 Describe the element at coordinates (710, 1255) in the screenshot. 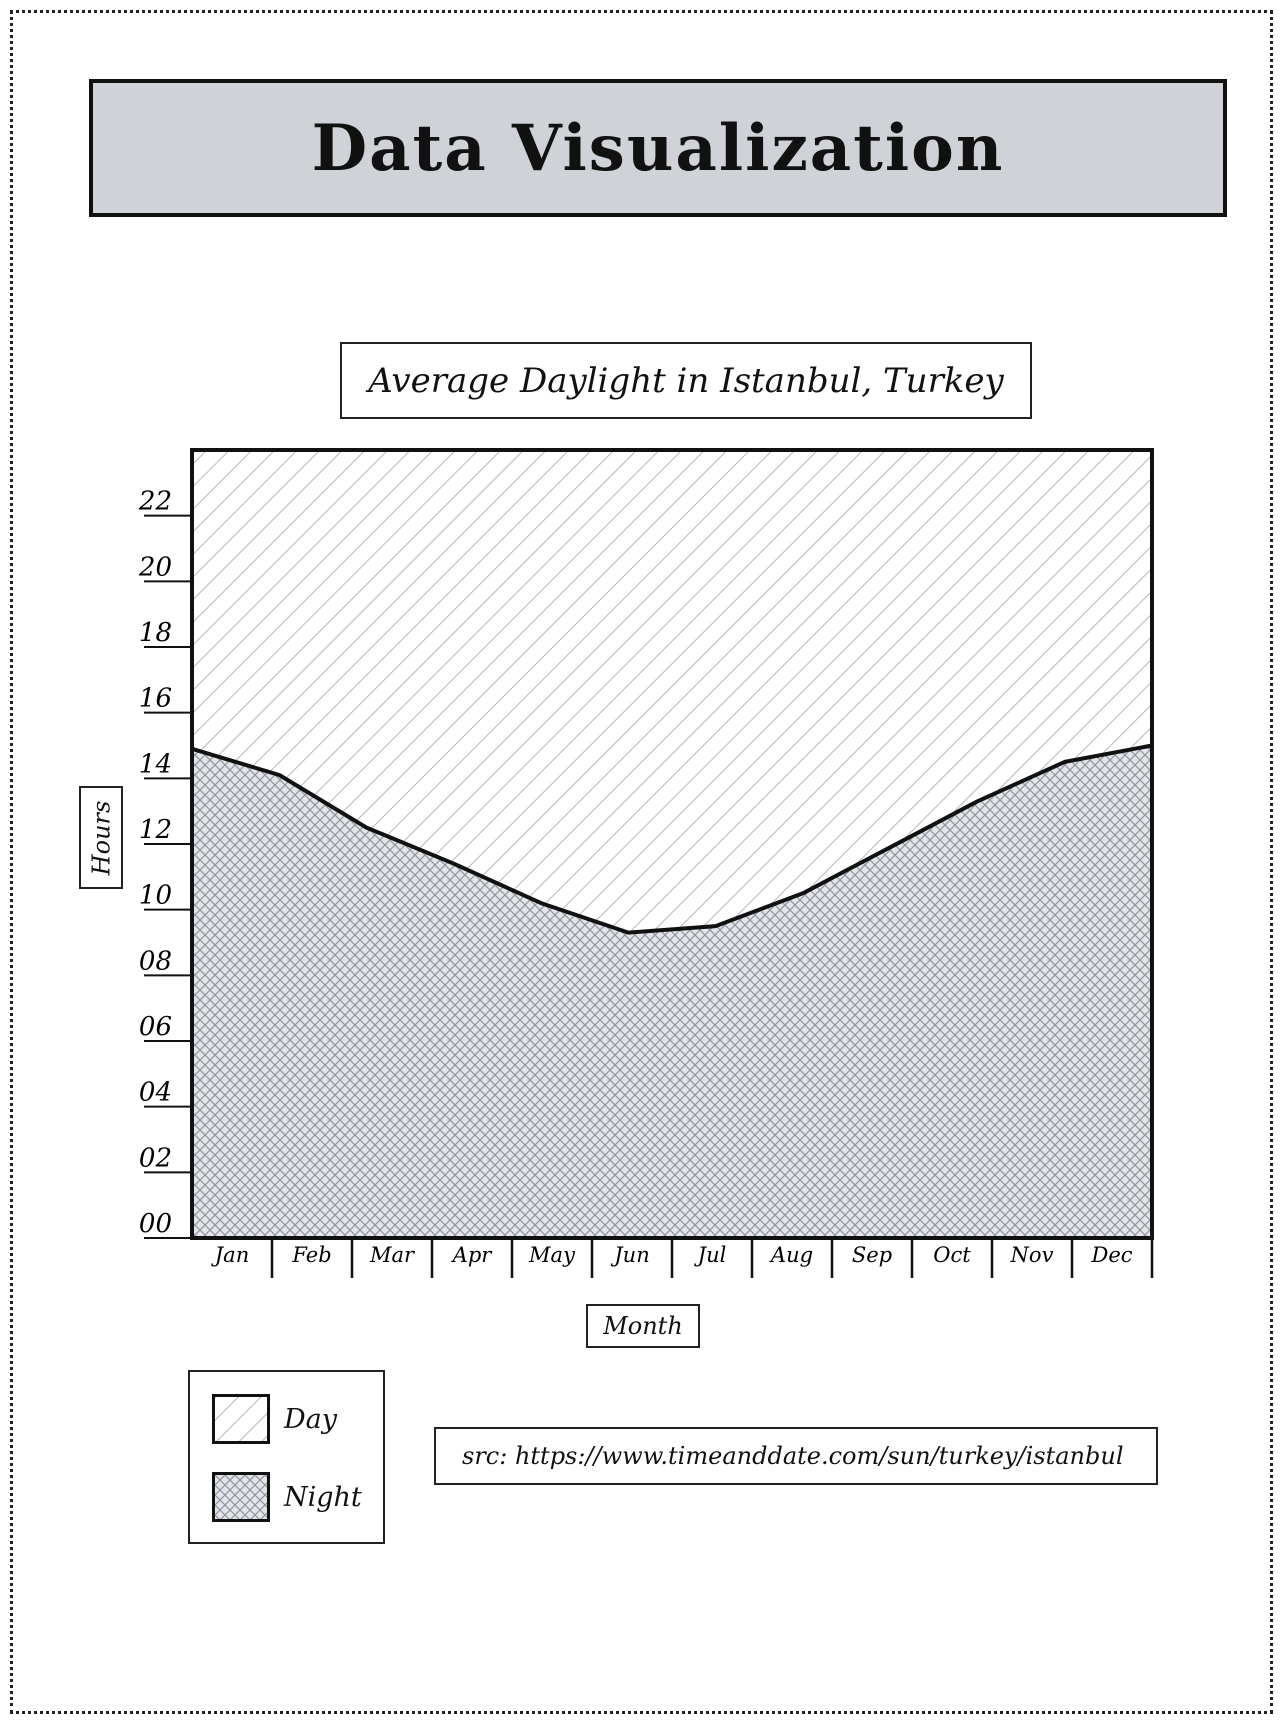

I see `x-tick-label: Jul` at that location.